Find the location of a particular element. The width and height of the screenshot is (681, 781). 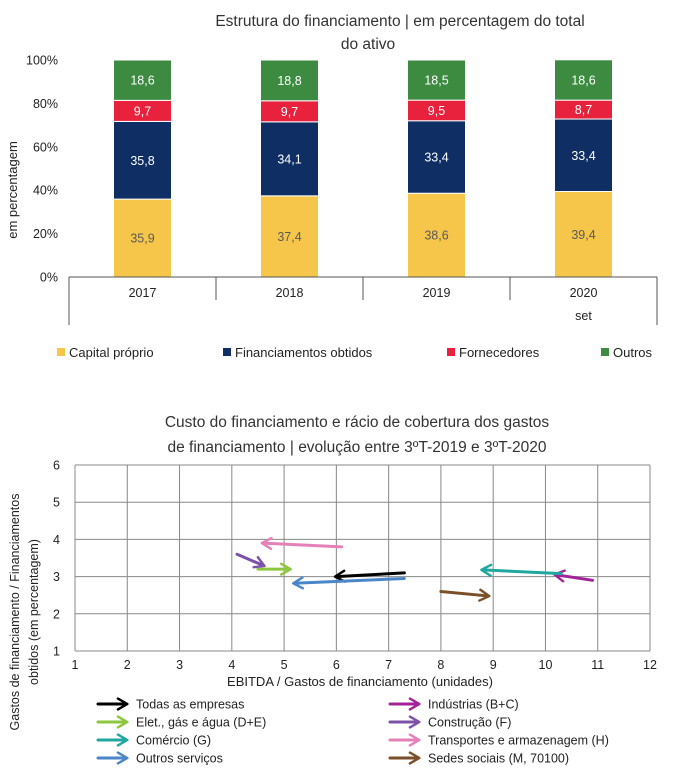

bar-data-label: 38,6 is located at coordinates (436, 236).